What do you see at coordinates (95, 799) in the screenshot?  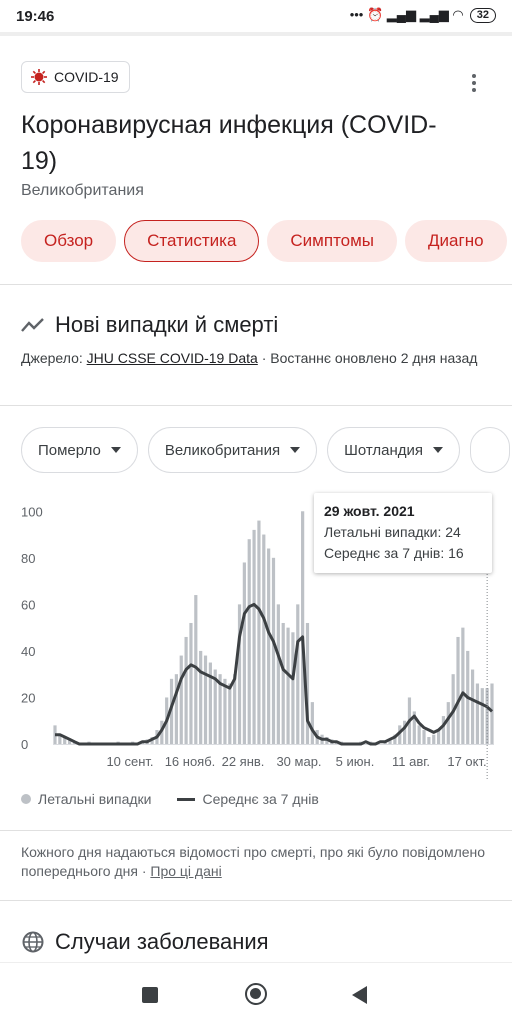 I see `legend-bars-label: Летальні випадки` at bounding box center [95, 799].